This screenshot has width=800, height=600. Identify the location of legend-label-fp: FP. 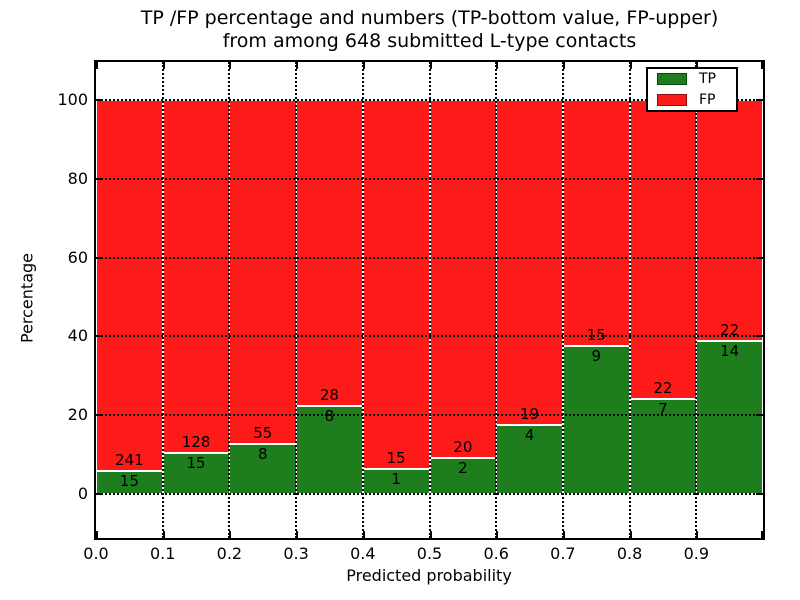
(707, 100).